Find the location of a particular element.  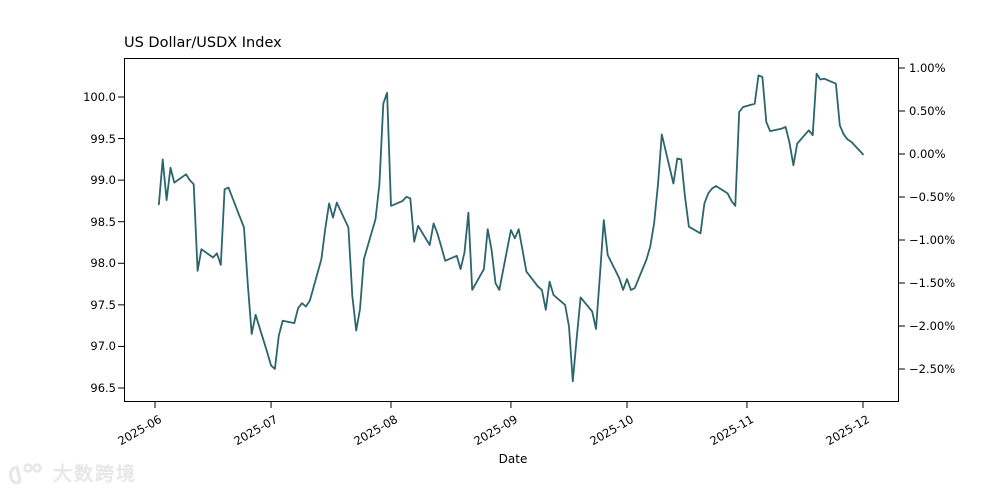

left-axis-tick-label: 97.0 is located at coordinates (103, 346).